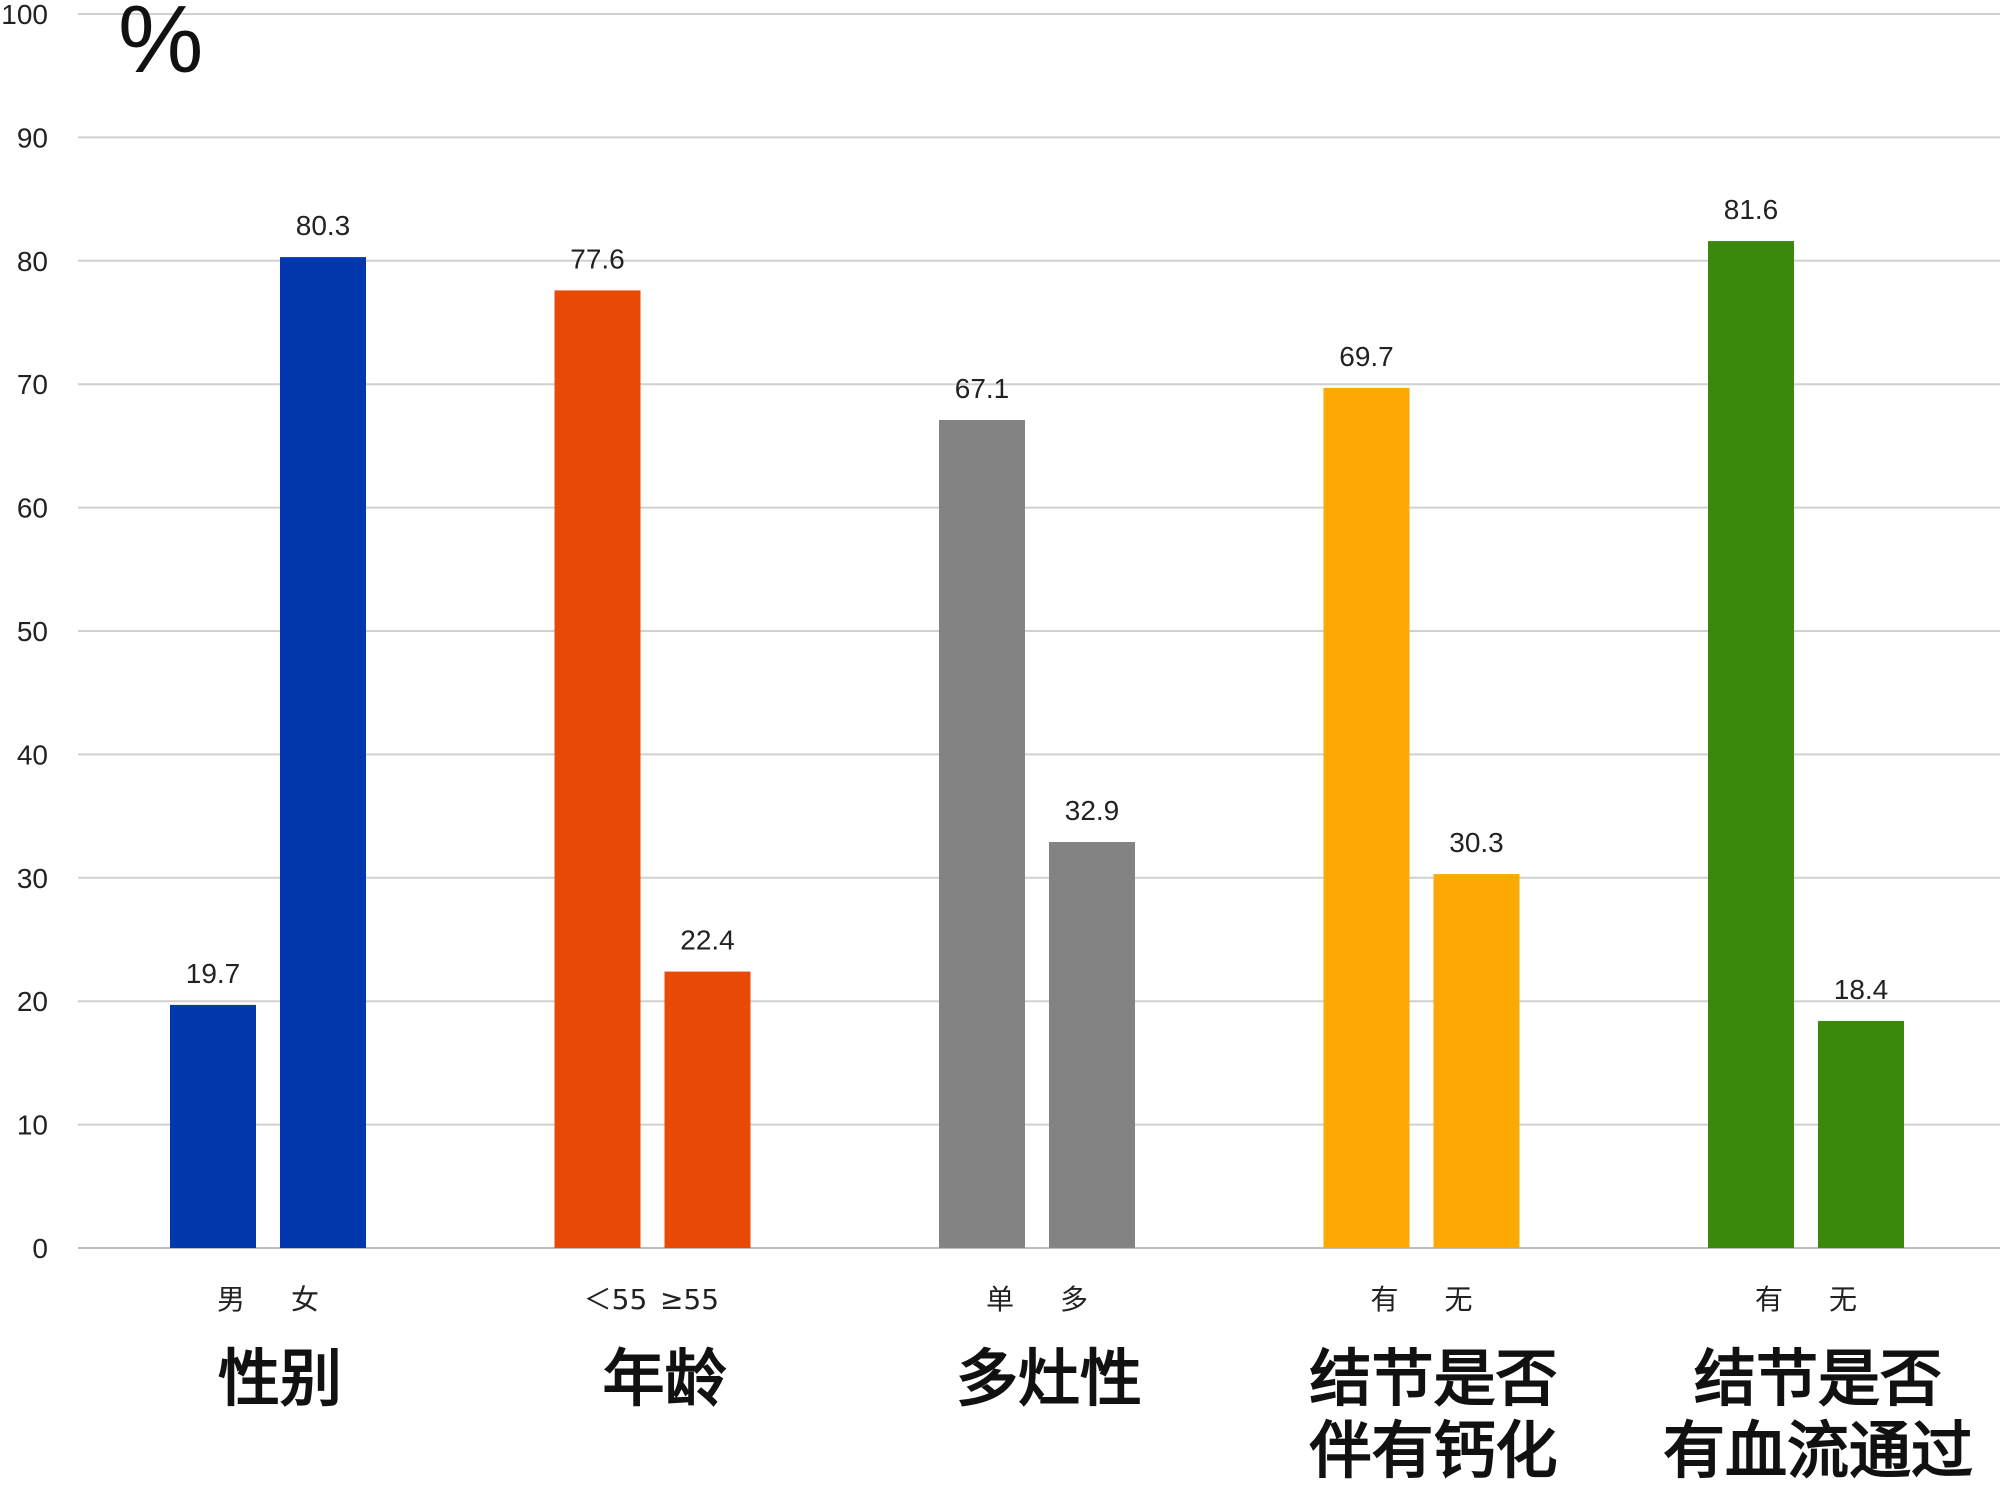 This screenshot has height=1485, width=2000. What do you see at coordinates (32, 1001) in the screenshot?
I see `y-tick-label: 20` at bounding box center [32, 1001].